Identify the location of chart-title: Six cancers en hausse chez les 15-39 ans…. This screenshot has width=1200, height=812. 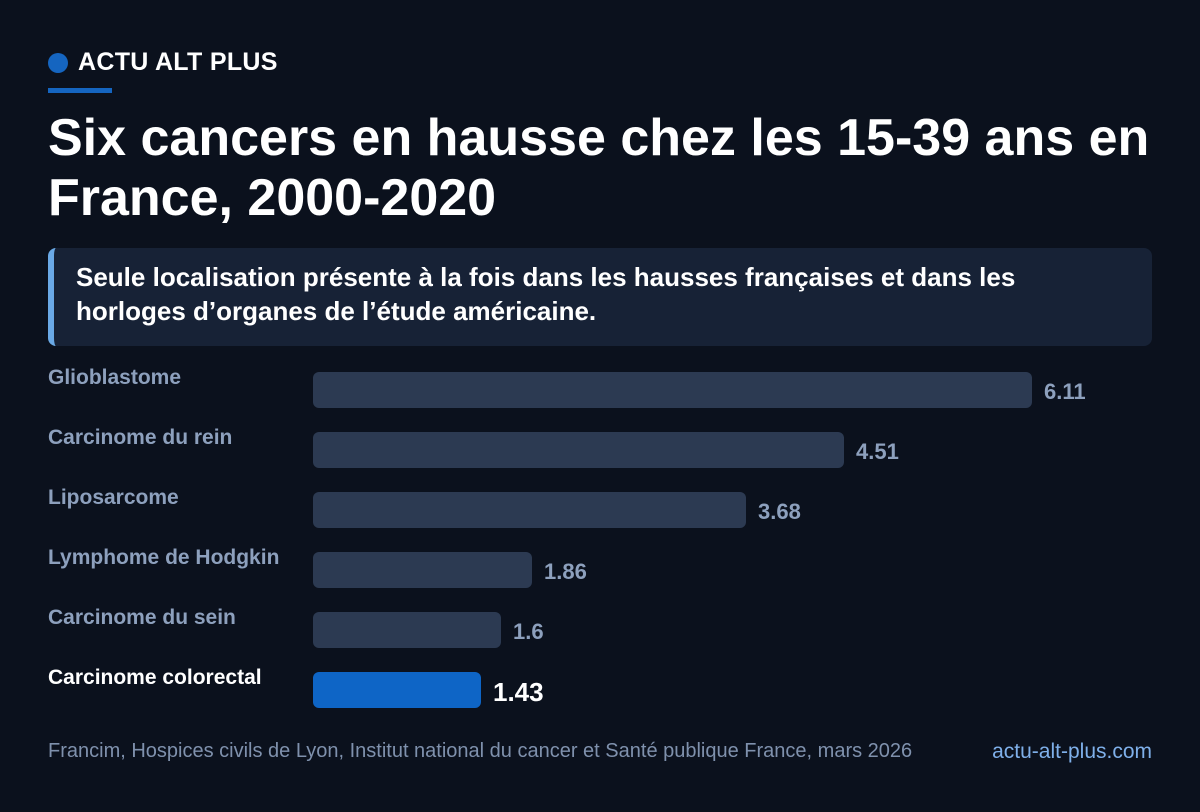
(599, 168).